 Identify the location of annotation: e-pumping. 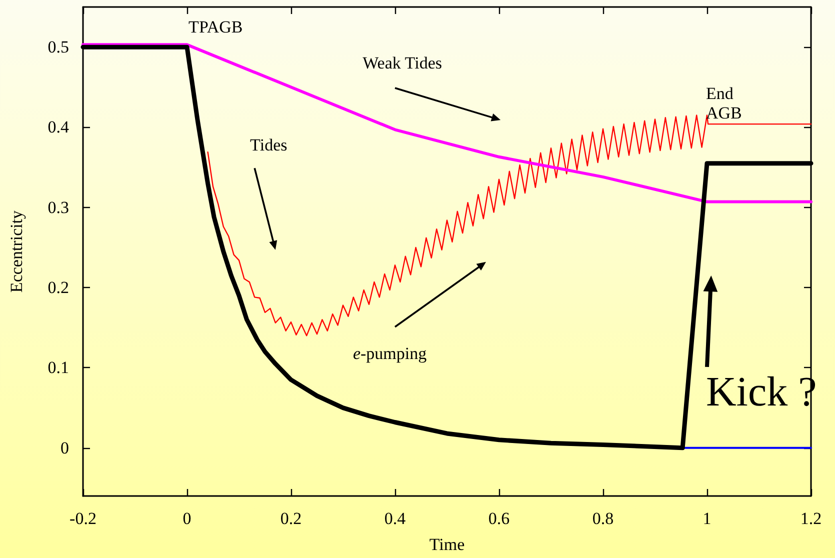
(390, 353).